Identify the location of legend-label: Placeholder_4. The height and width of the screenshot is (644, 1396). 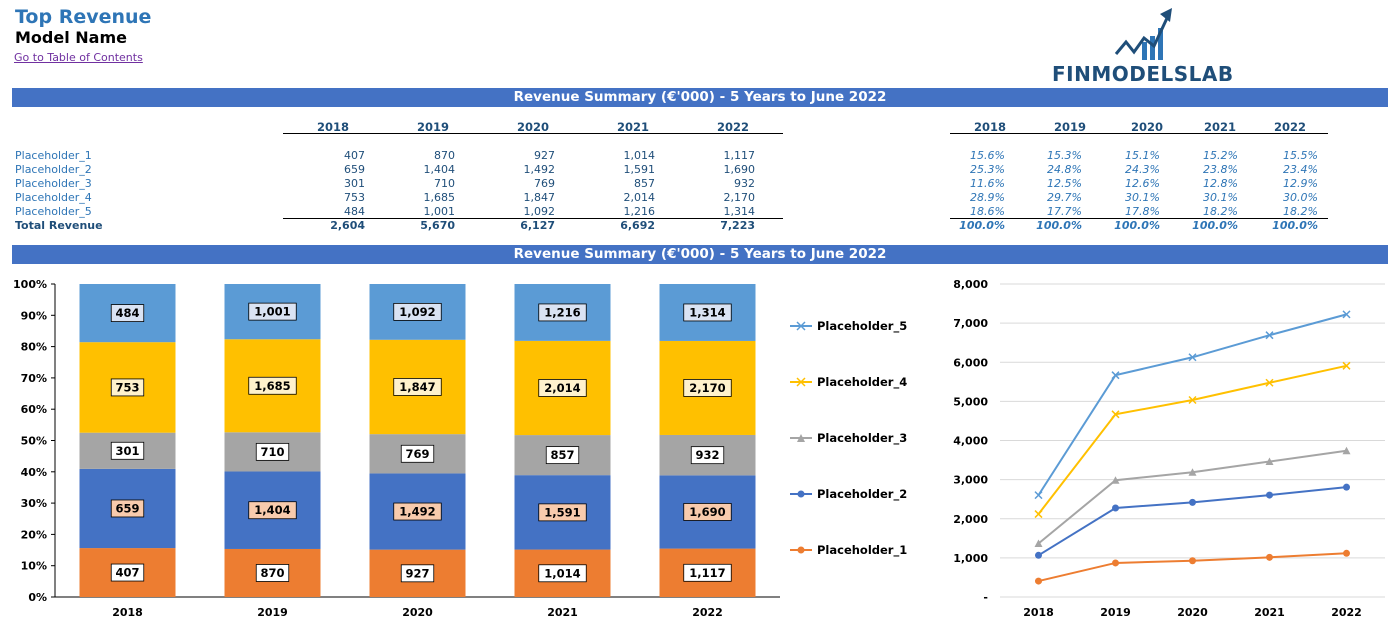
(862, 382).